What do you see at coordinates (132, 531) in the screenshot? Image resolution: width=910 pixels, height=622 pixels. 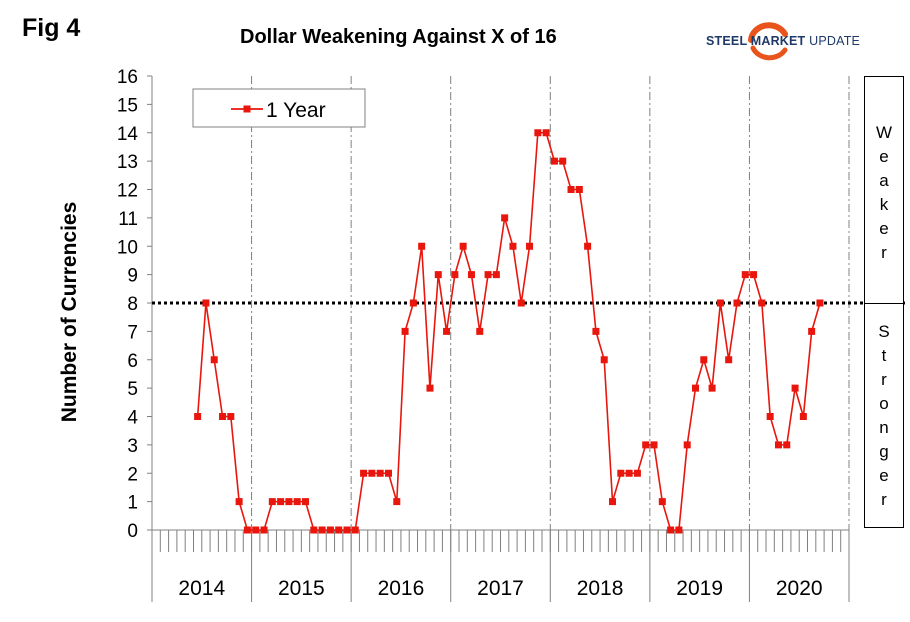 I see `y-tick-label: 0` at bounding box center [132, 531].